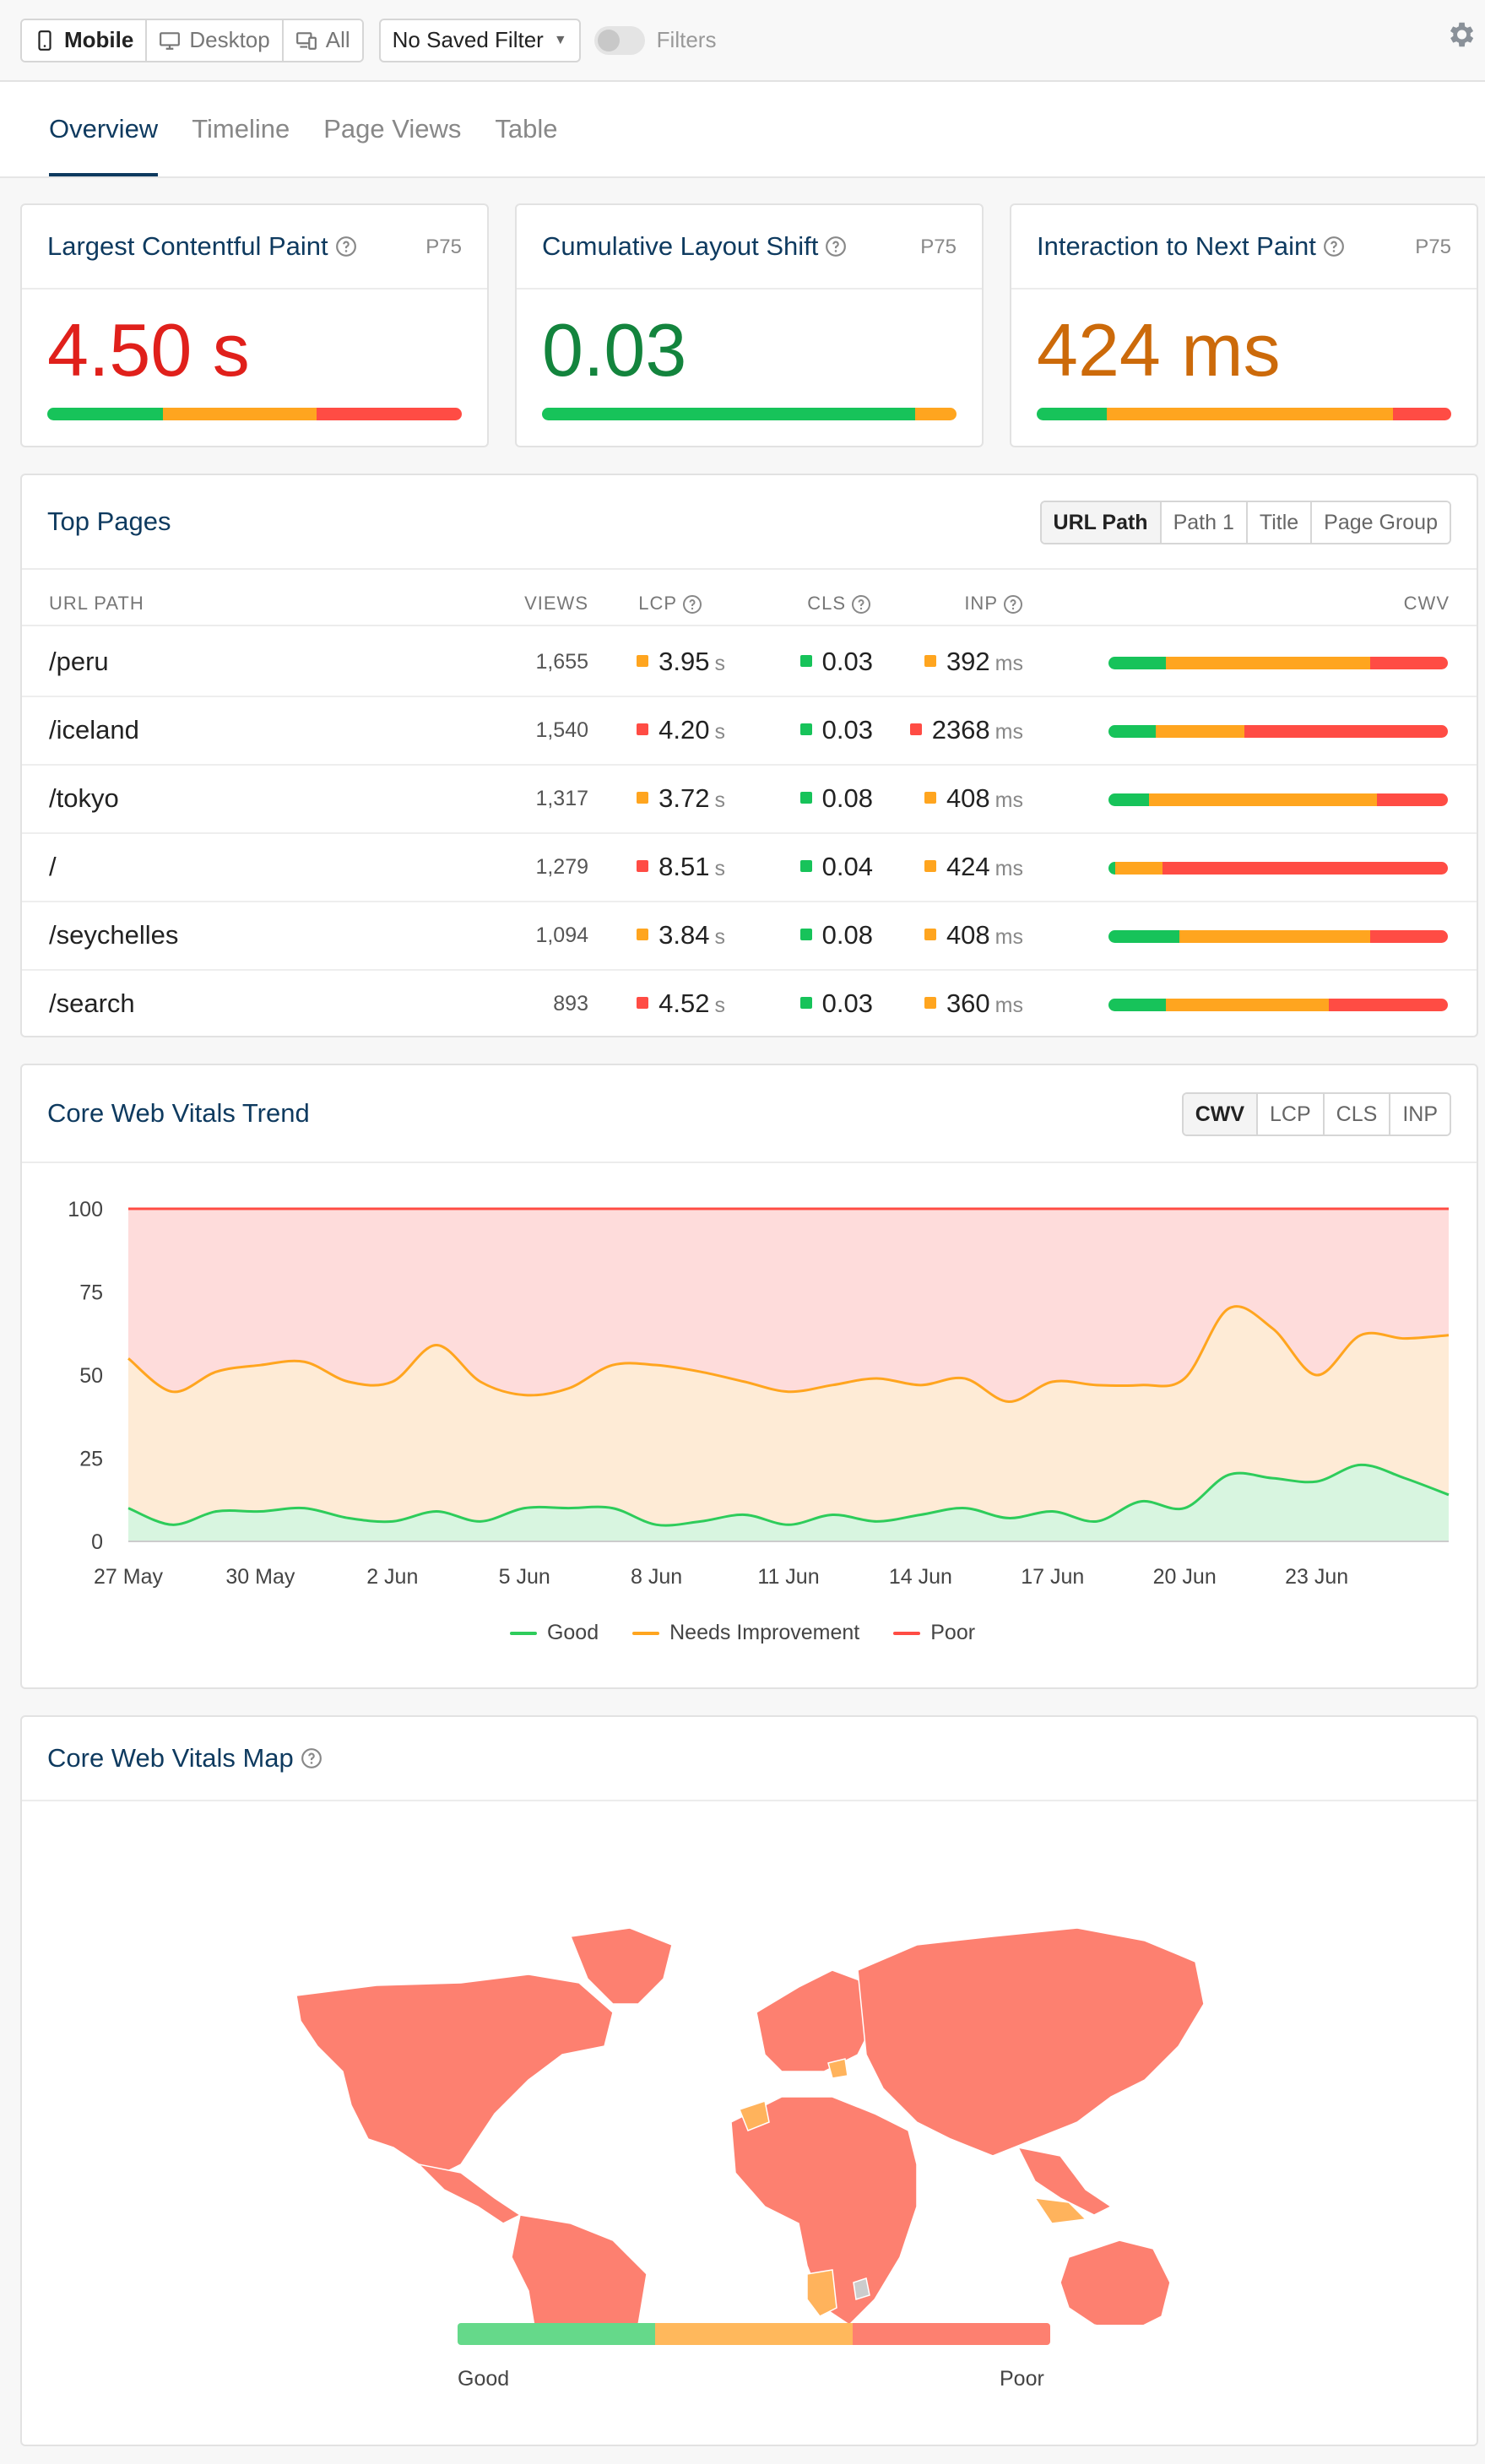 This screenshot has width=1485, height=2464. What do you see at coordinates (749, 1004) in the screenshot?
I see `table-row: /search 893 4.52 s 0.03 360 ms` at bounding box center [749, 1004].